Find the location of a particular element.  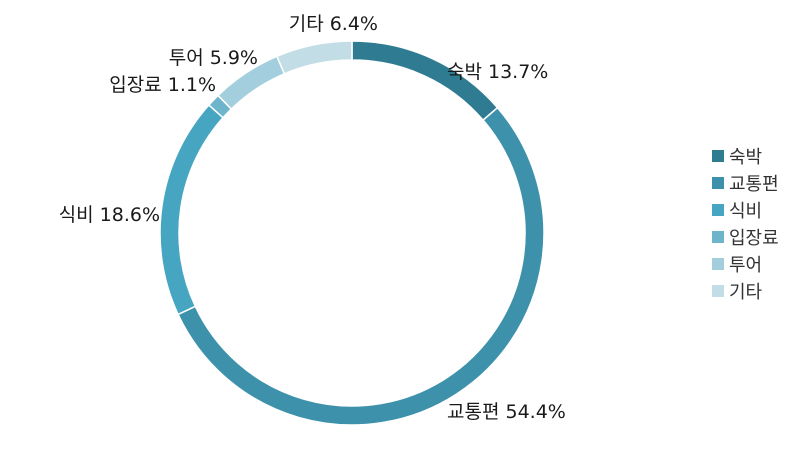

slice-label-투어: 투어 5.9% is located at coordinates (213, 58).